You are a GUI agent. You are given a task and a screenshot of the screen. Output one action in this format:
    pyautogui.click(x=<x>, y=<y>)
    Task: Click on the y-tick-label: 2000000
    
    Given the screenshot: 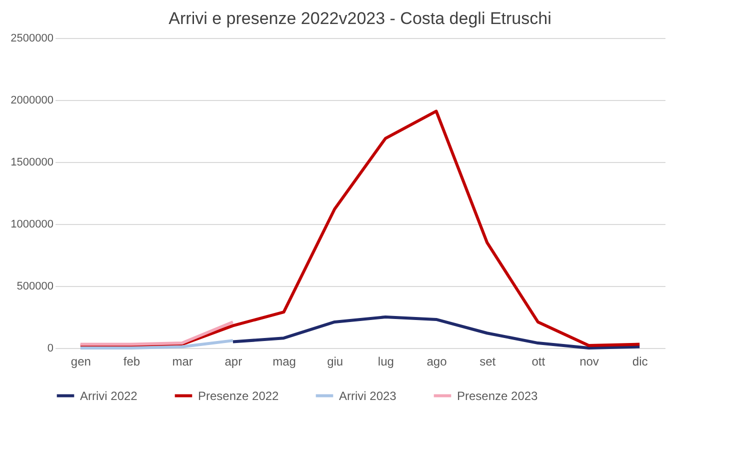 What is the action you would take?
    pyautogui.click(x=32, y=100)
    